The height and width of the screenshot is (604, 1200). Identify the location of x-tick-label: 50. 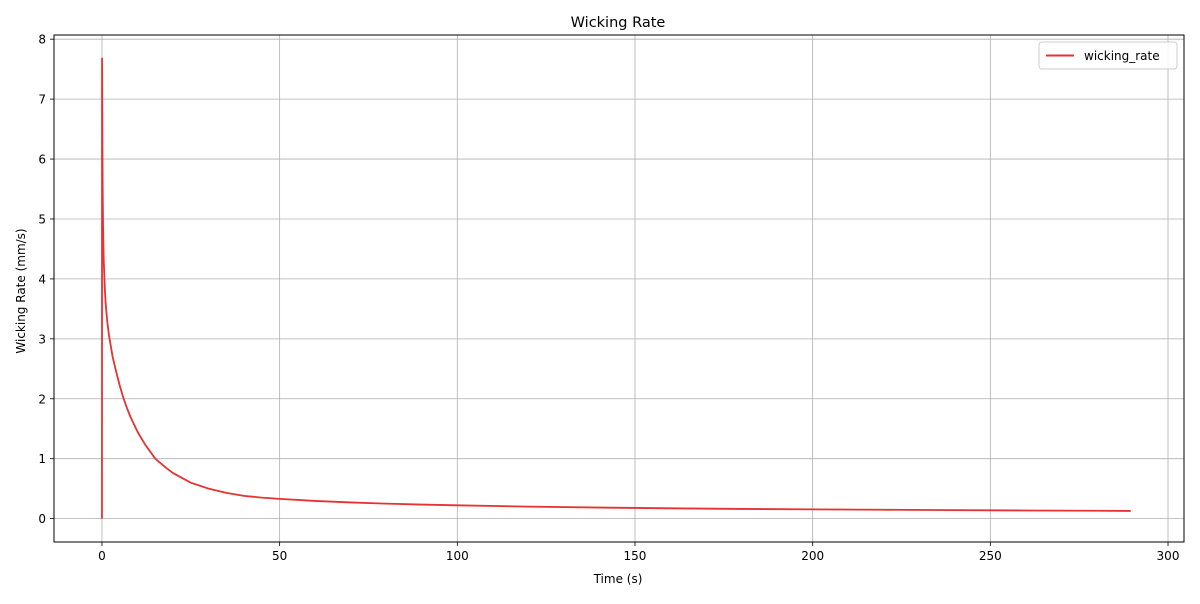
(279, 556).